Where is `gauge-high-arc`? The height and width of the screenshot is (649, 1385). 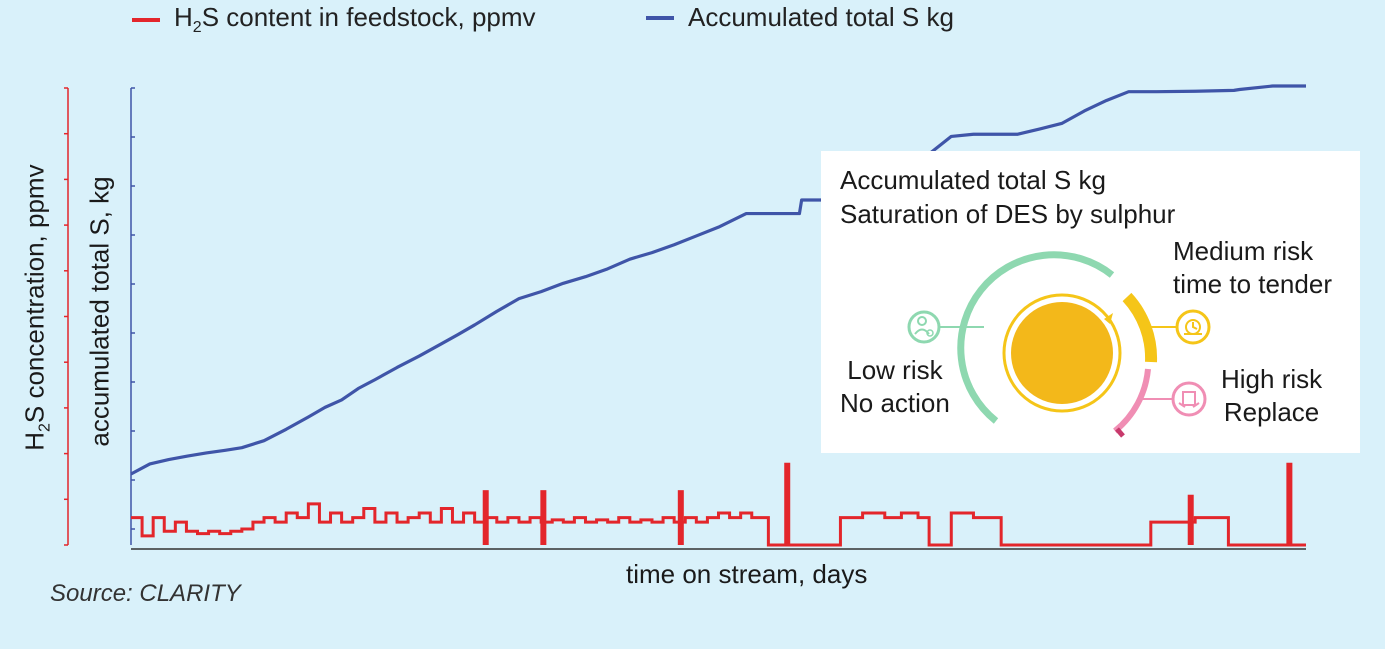
gauge-high-arc is located at coordinates (1132, 401).